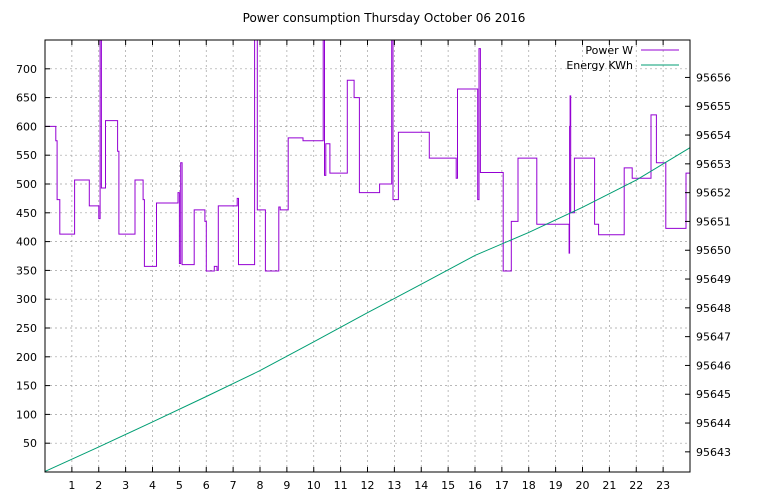  What do you see at coordinates (713, 452) in the screenshot?
I see `y2-tick-label: 95643` at bounding box center [713, 452].